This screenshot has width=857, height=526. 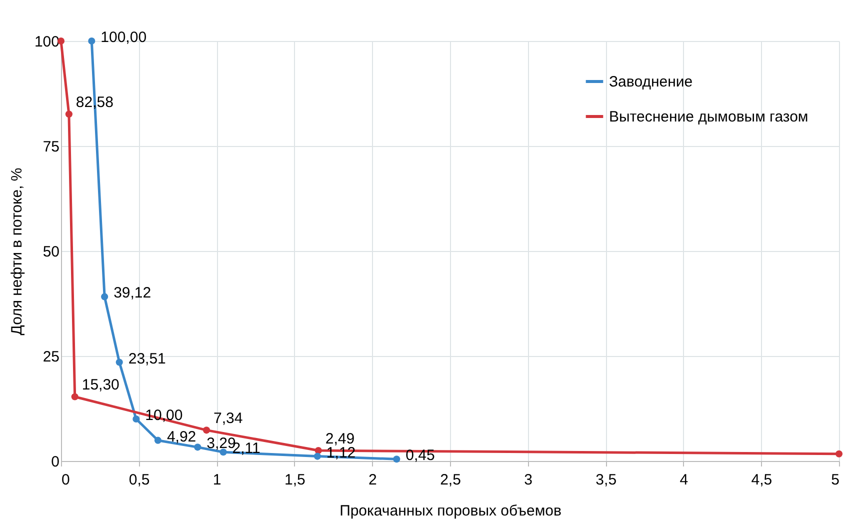 I want to click on x-tick-label: 1, so click(x=217, y=480).